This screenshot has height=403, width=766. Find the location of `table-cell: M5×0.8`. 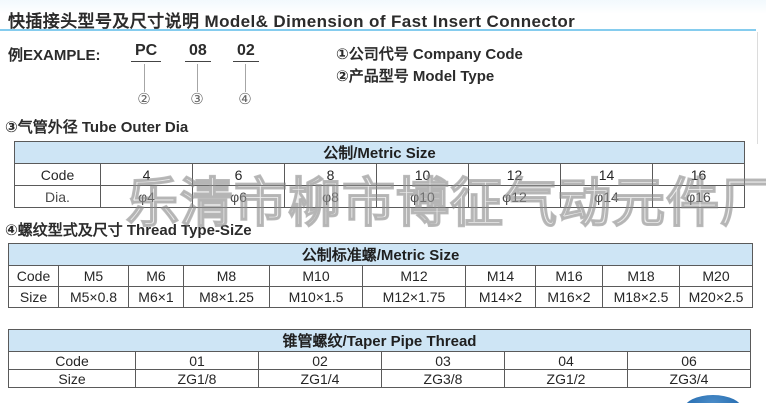

table-cell: M5×0.8 is located at coordinates (93, 297).